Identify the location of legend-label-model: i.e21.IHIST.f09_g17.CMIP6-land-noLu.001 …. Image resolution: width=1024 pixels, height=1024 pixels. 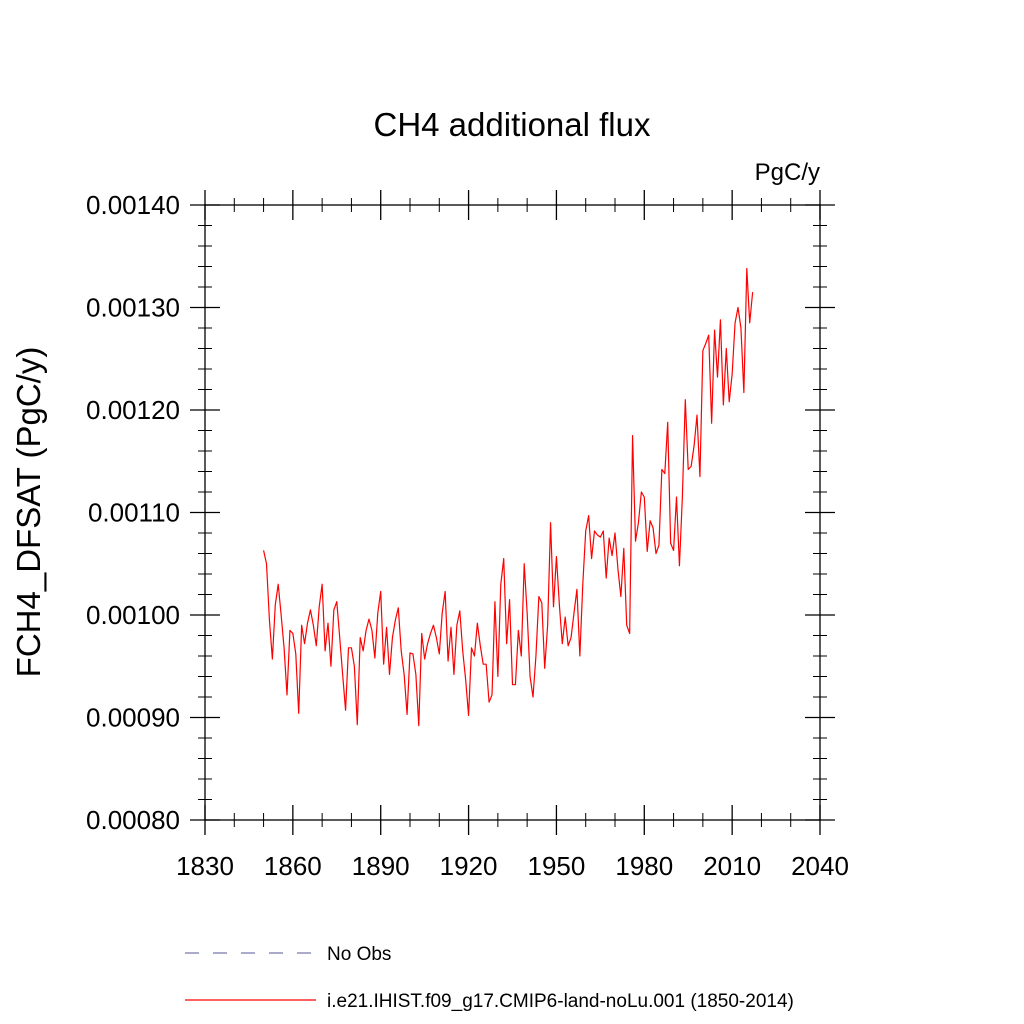
(560, 1001).